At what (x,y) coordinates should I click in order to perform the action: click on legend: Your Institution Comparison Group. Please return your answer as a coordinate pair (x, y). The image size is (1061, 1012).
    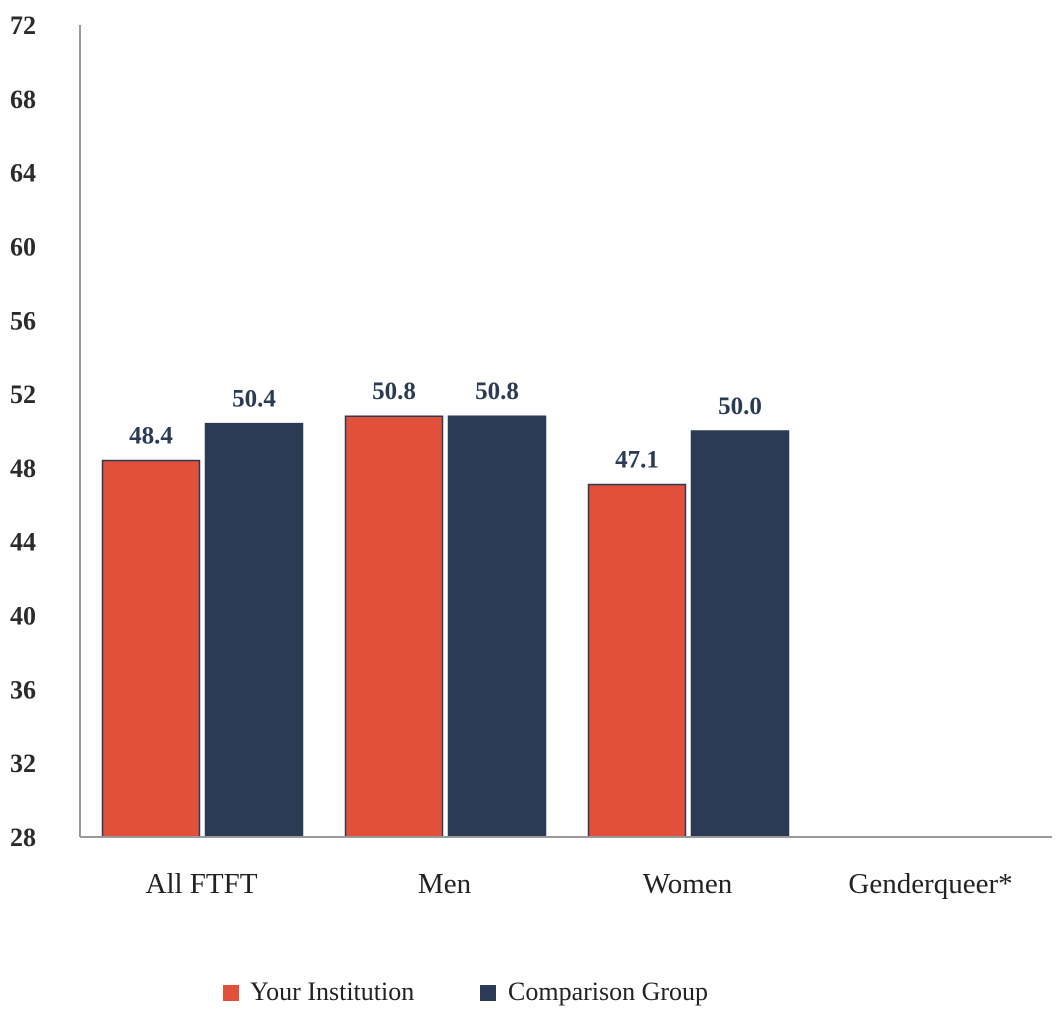
    Looking at the image, I should click on (465, 991).